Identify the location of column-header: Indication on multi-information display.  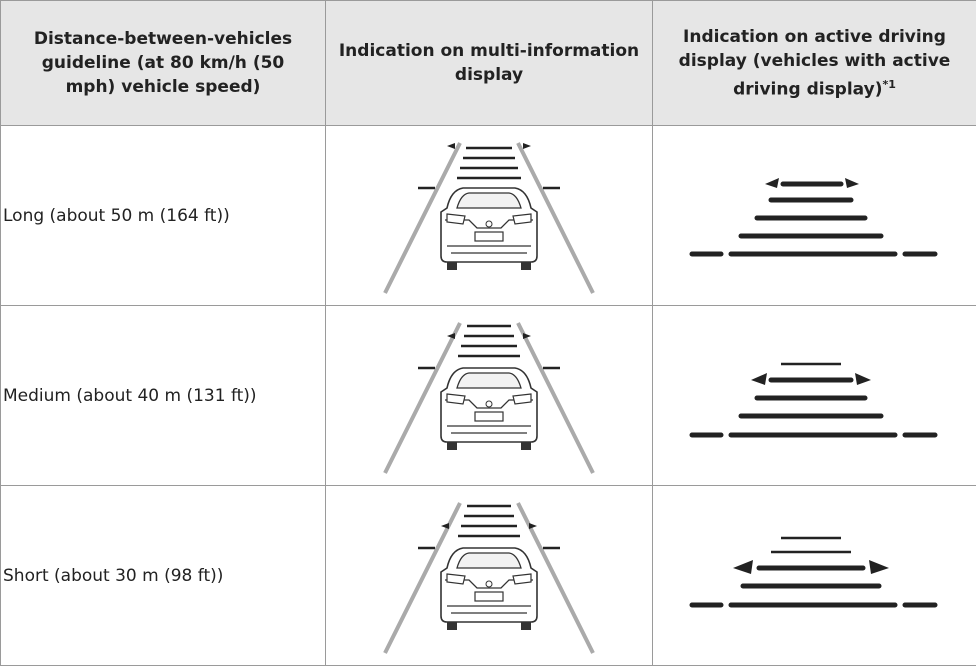
(489, 63).